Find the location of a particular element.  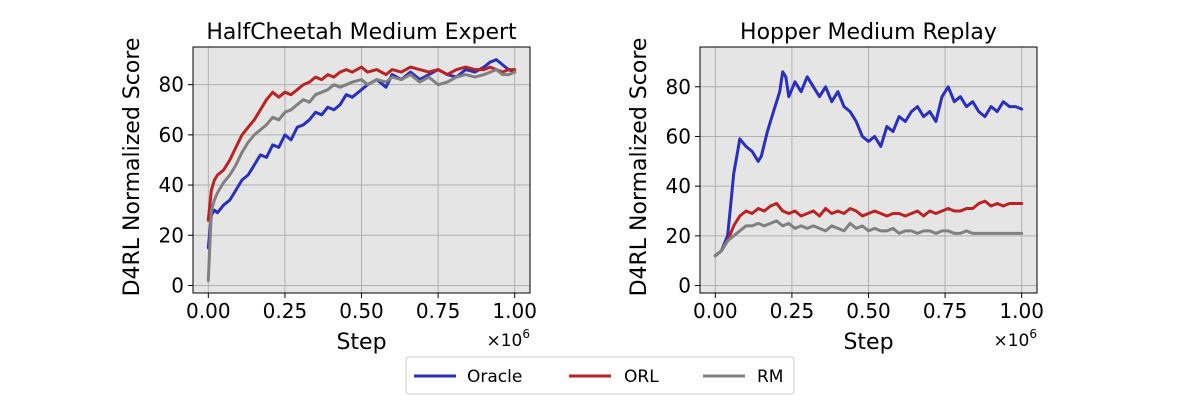

legend-label-orl: ORL is located at coordinates (641, 377).